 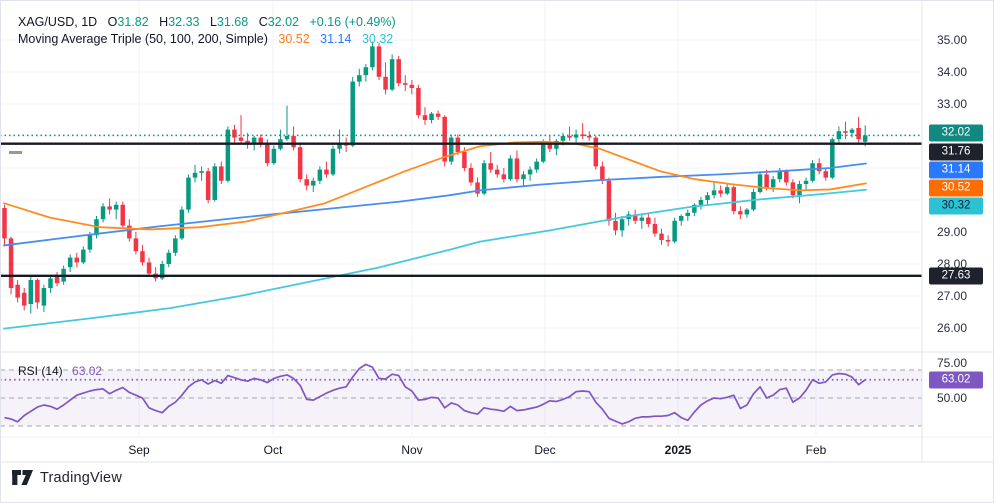 I want to click on time-axis-label: 2025, so click(x=678, y=450).